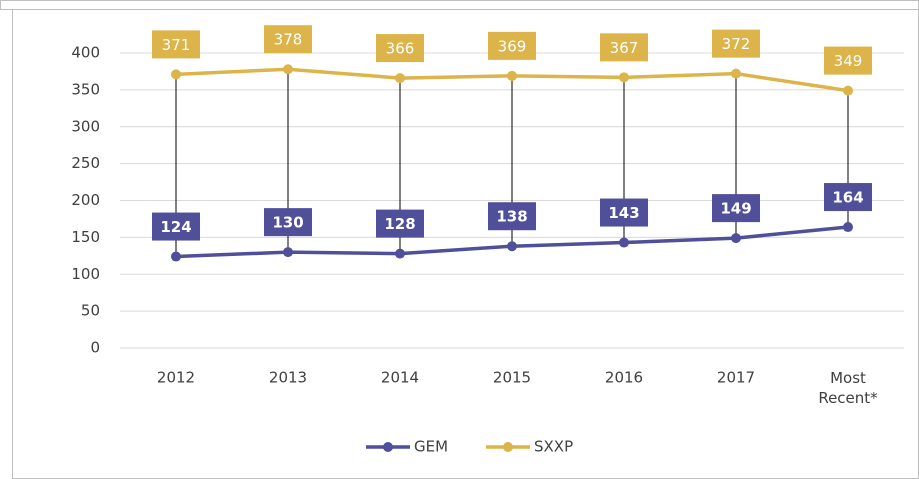 The height and width of the screenshot is (479, 919). Describe the element at coordinates (459, 5) in the screenshot. I see `top-frame` at that location.